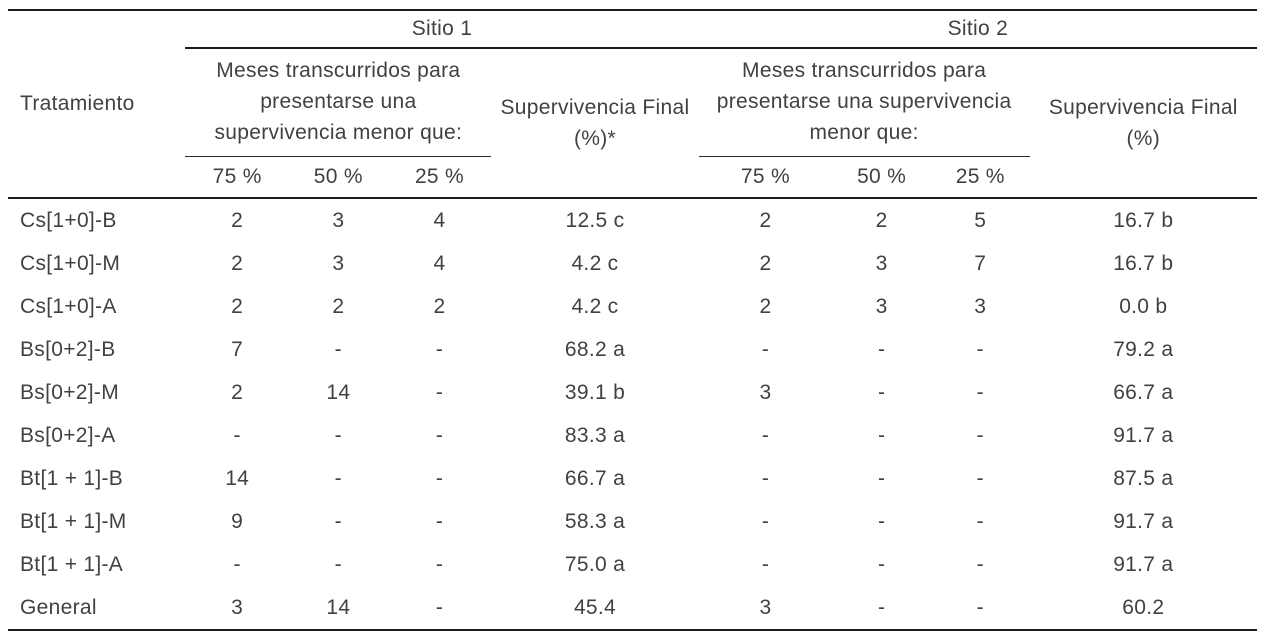 This screenshot has height=633, width=1265. I want to click on value-cell: 83.3 a, so click(595, 435).